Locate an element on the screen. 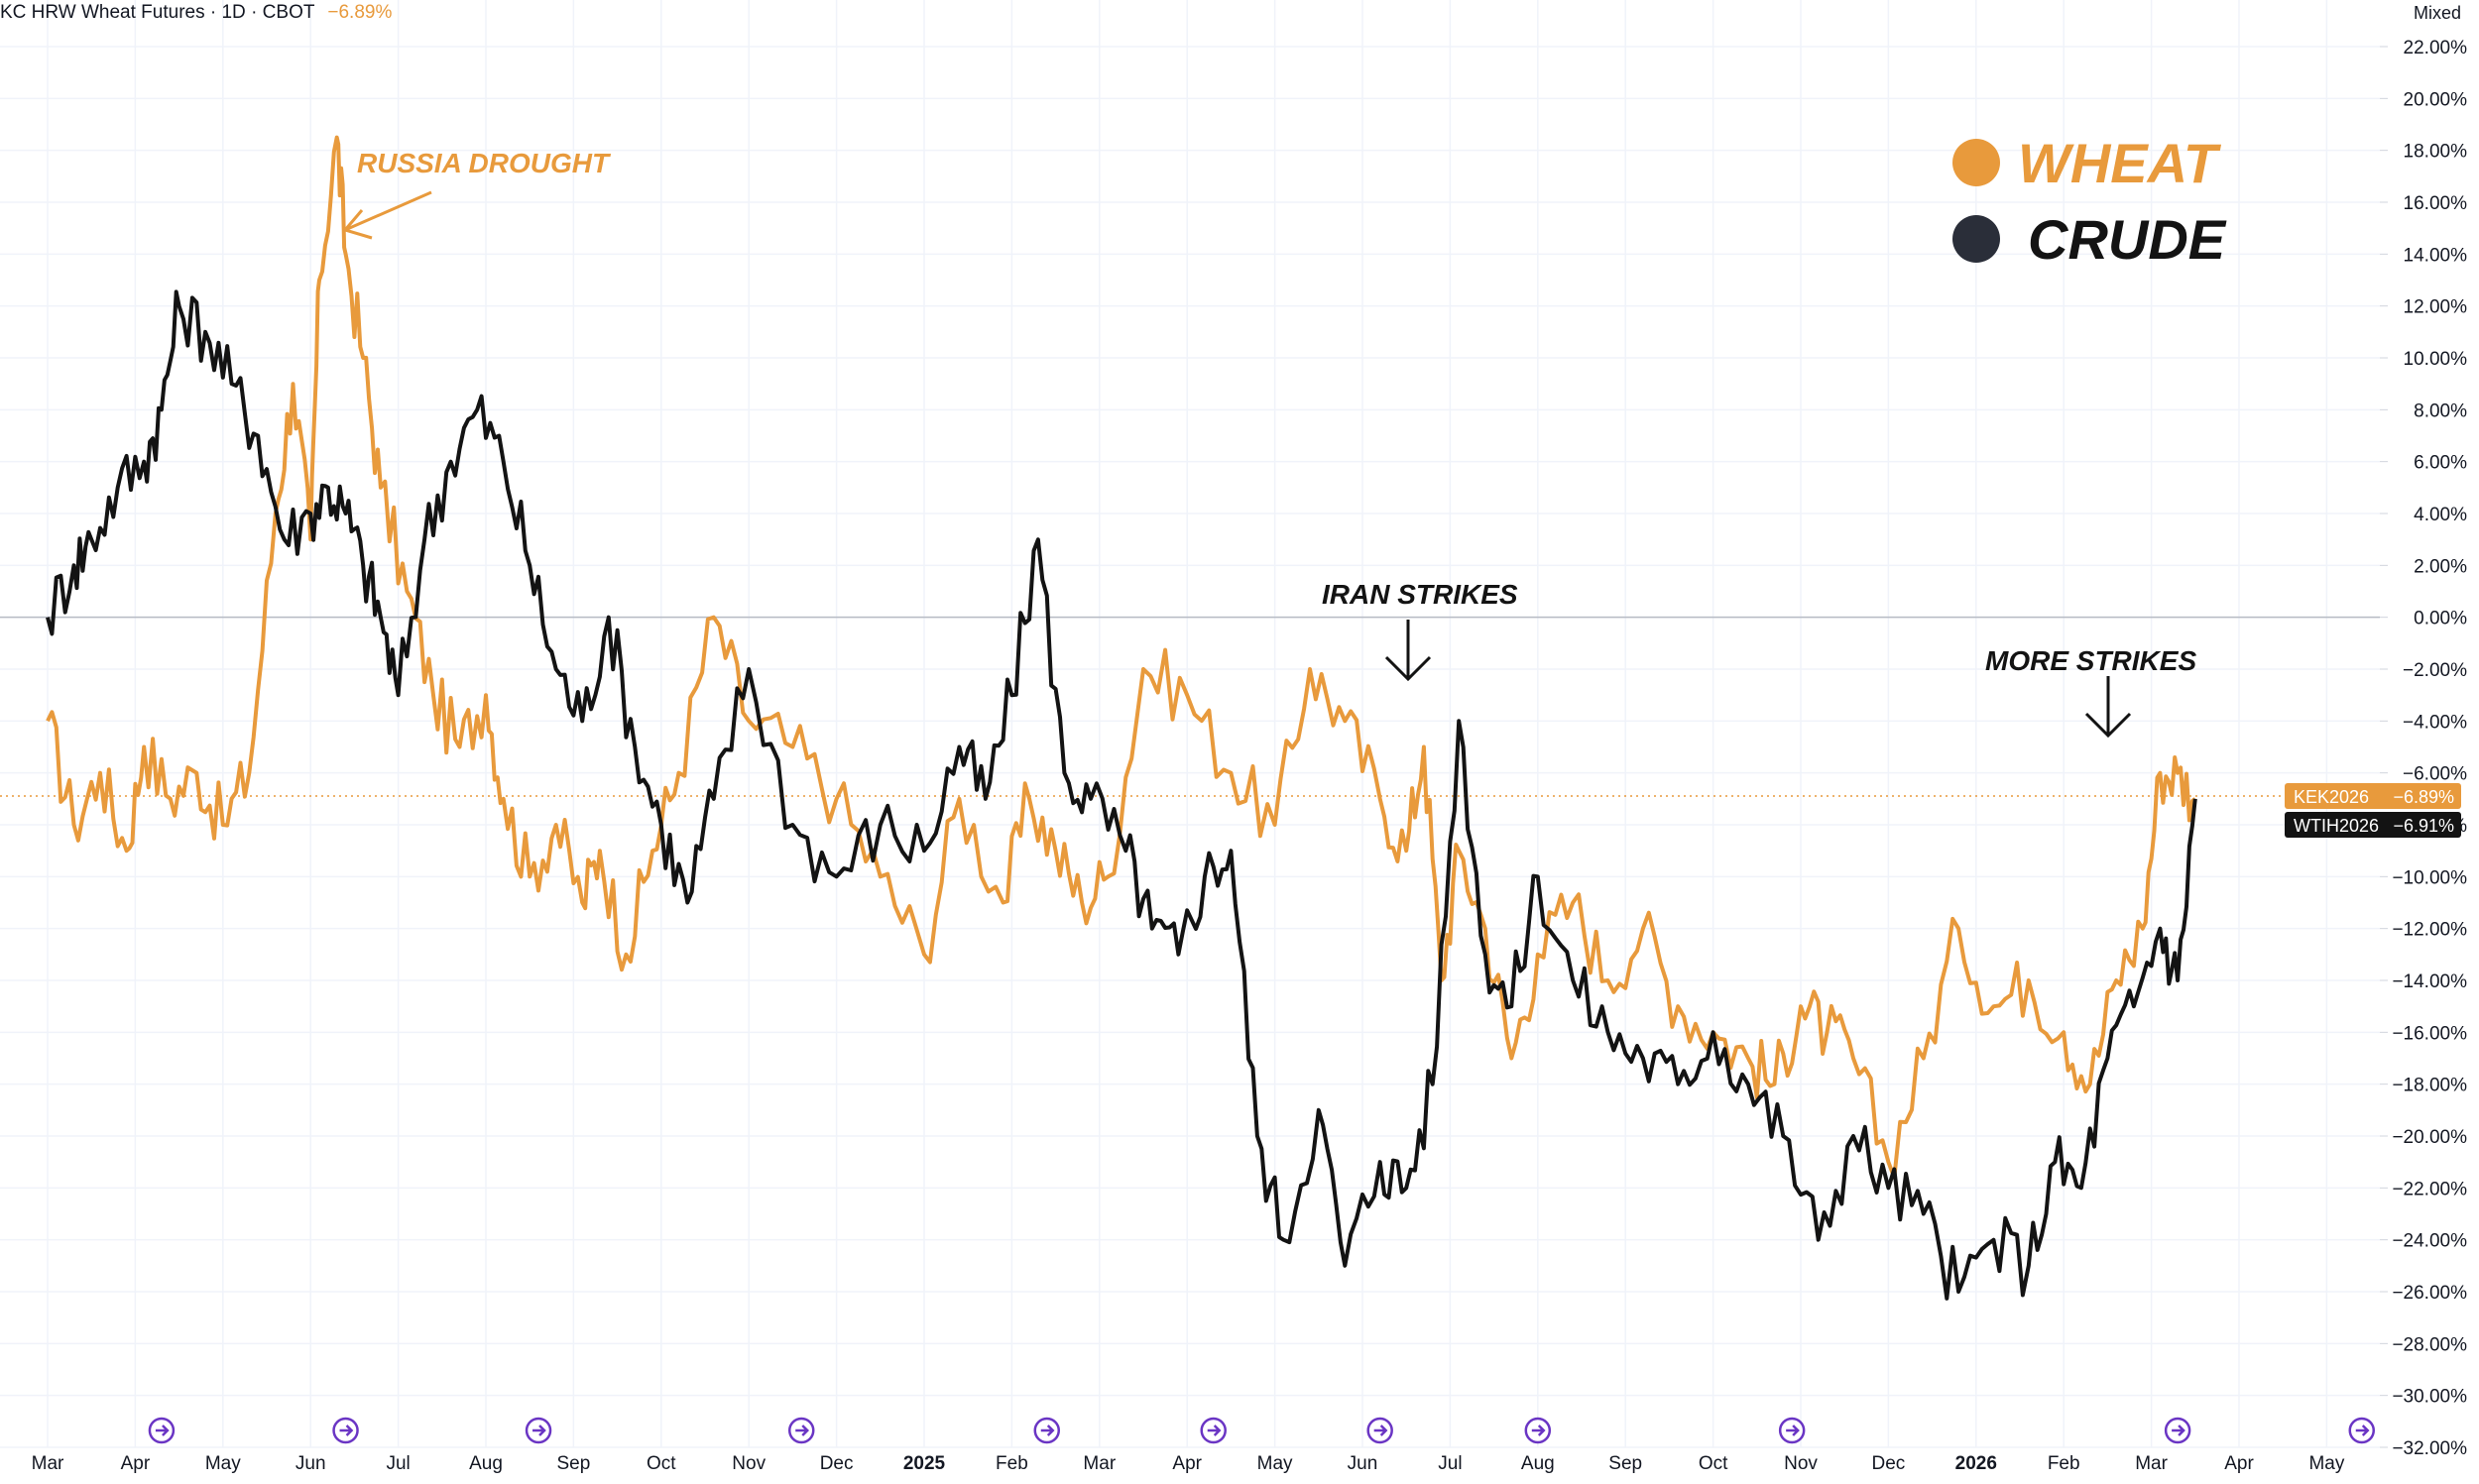  y-tick-label: −16.00% is located at coordinates (2429, 1033).